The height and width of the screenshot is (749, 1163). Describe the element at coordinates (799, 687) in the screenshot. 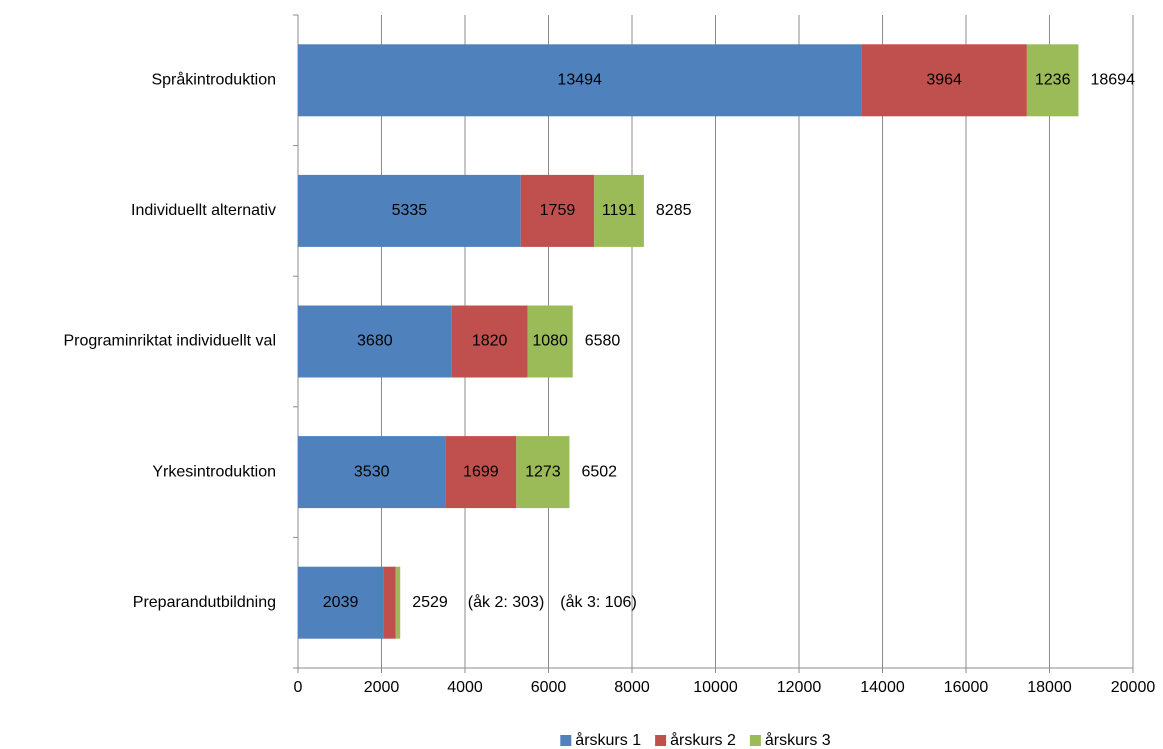

I see `x-tick-label: 12000` at that location.